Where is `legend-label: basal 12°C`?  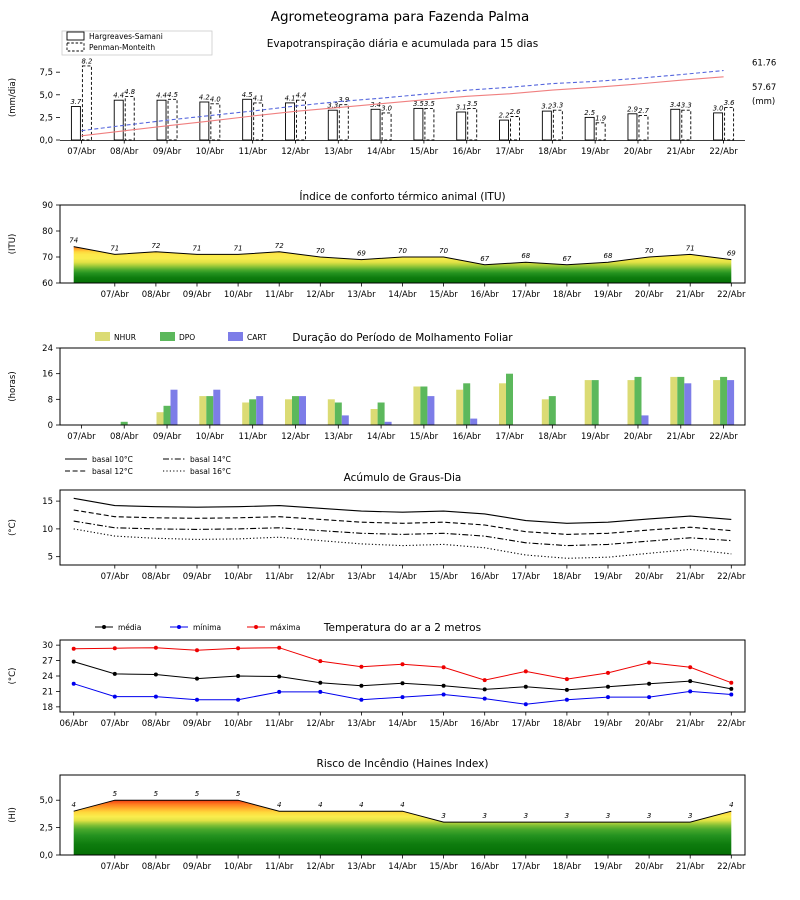 legend-label: basal 12°C is located at coordinates (112, 471).